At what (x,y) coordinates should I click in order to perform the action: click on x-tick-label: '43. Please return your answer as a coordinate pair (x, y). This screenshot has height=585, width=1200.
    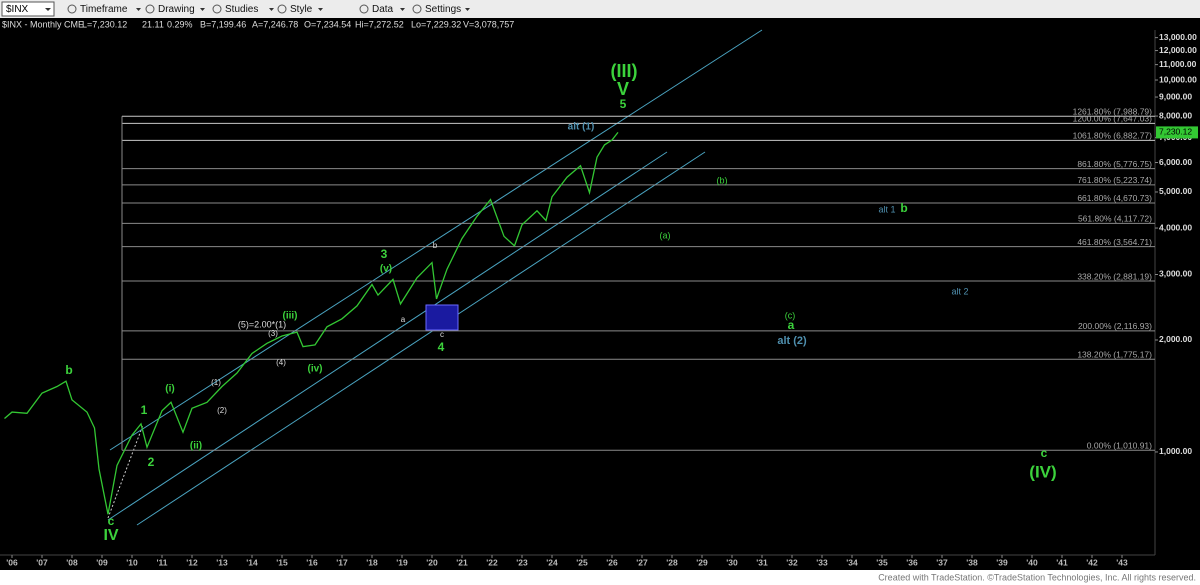
    Looking at the image, I should click on (1122, 562).